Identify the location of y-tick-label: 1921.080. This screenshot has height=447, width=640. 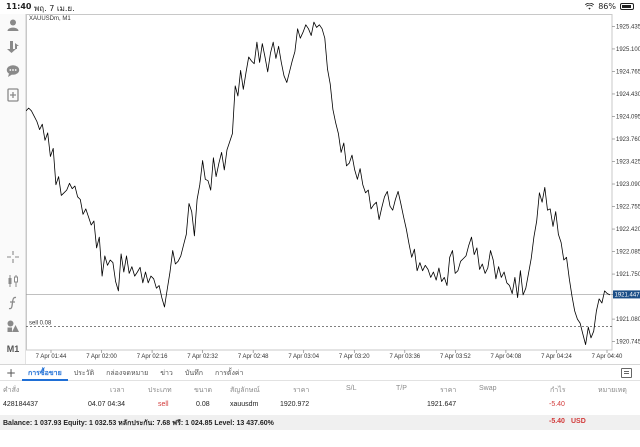
(628, 320).